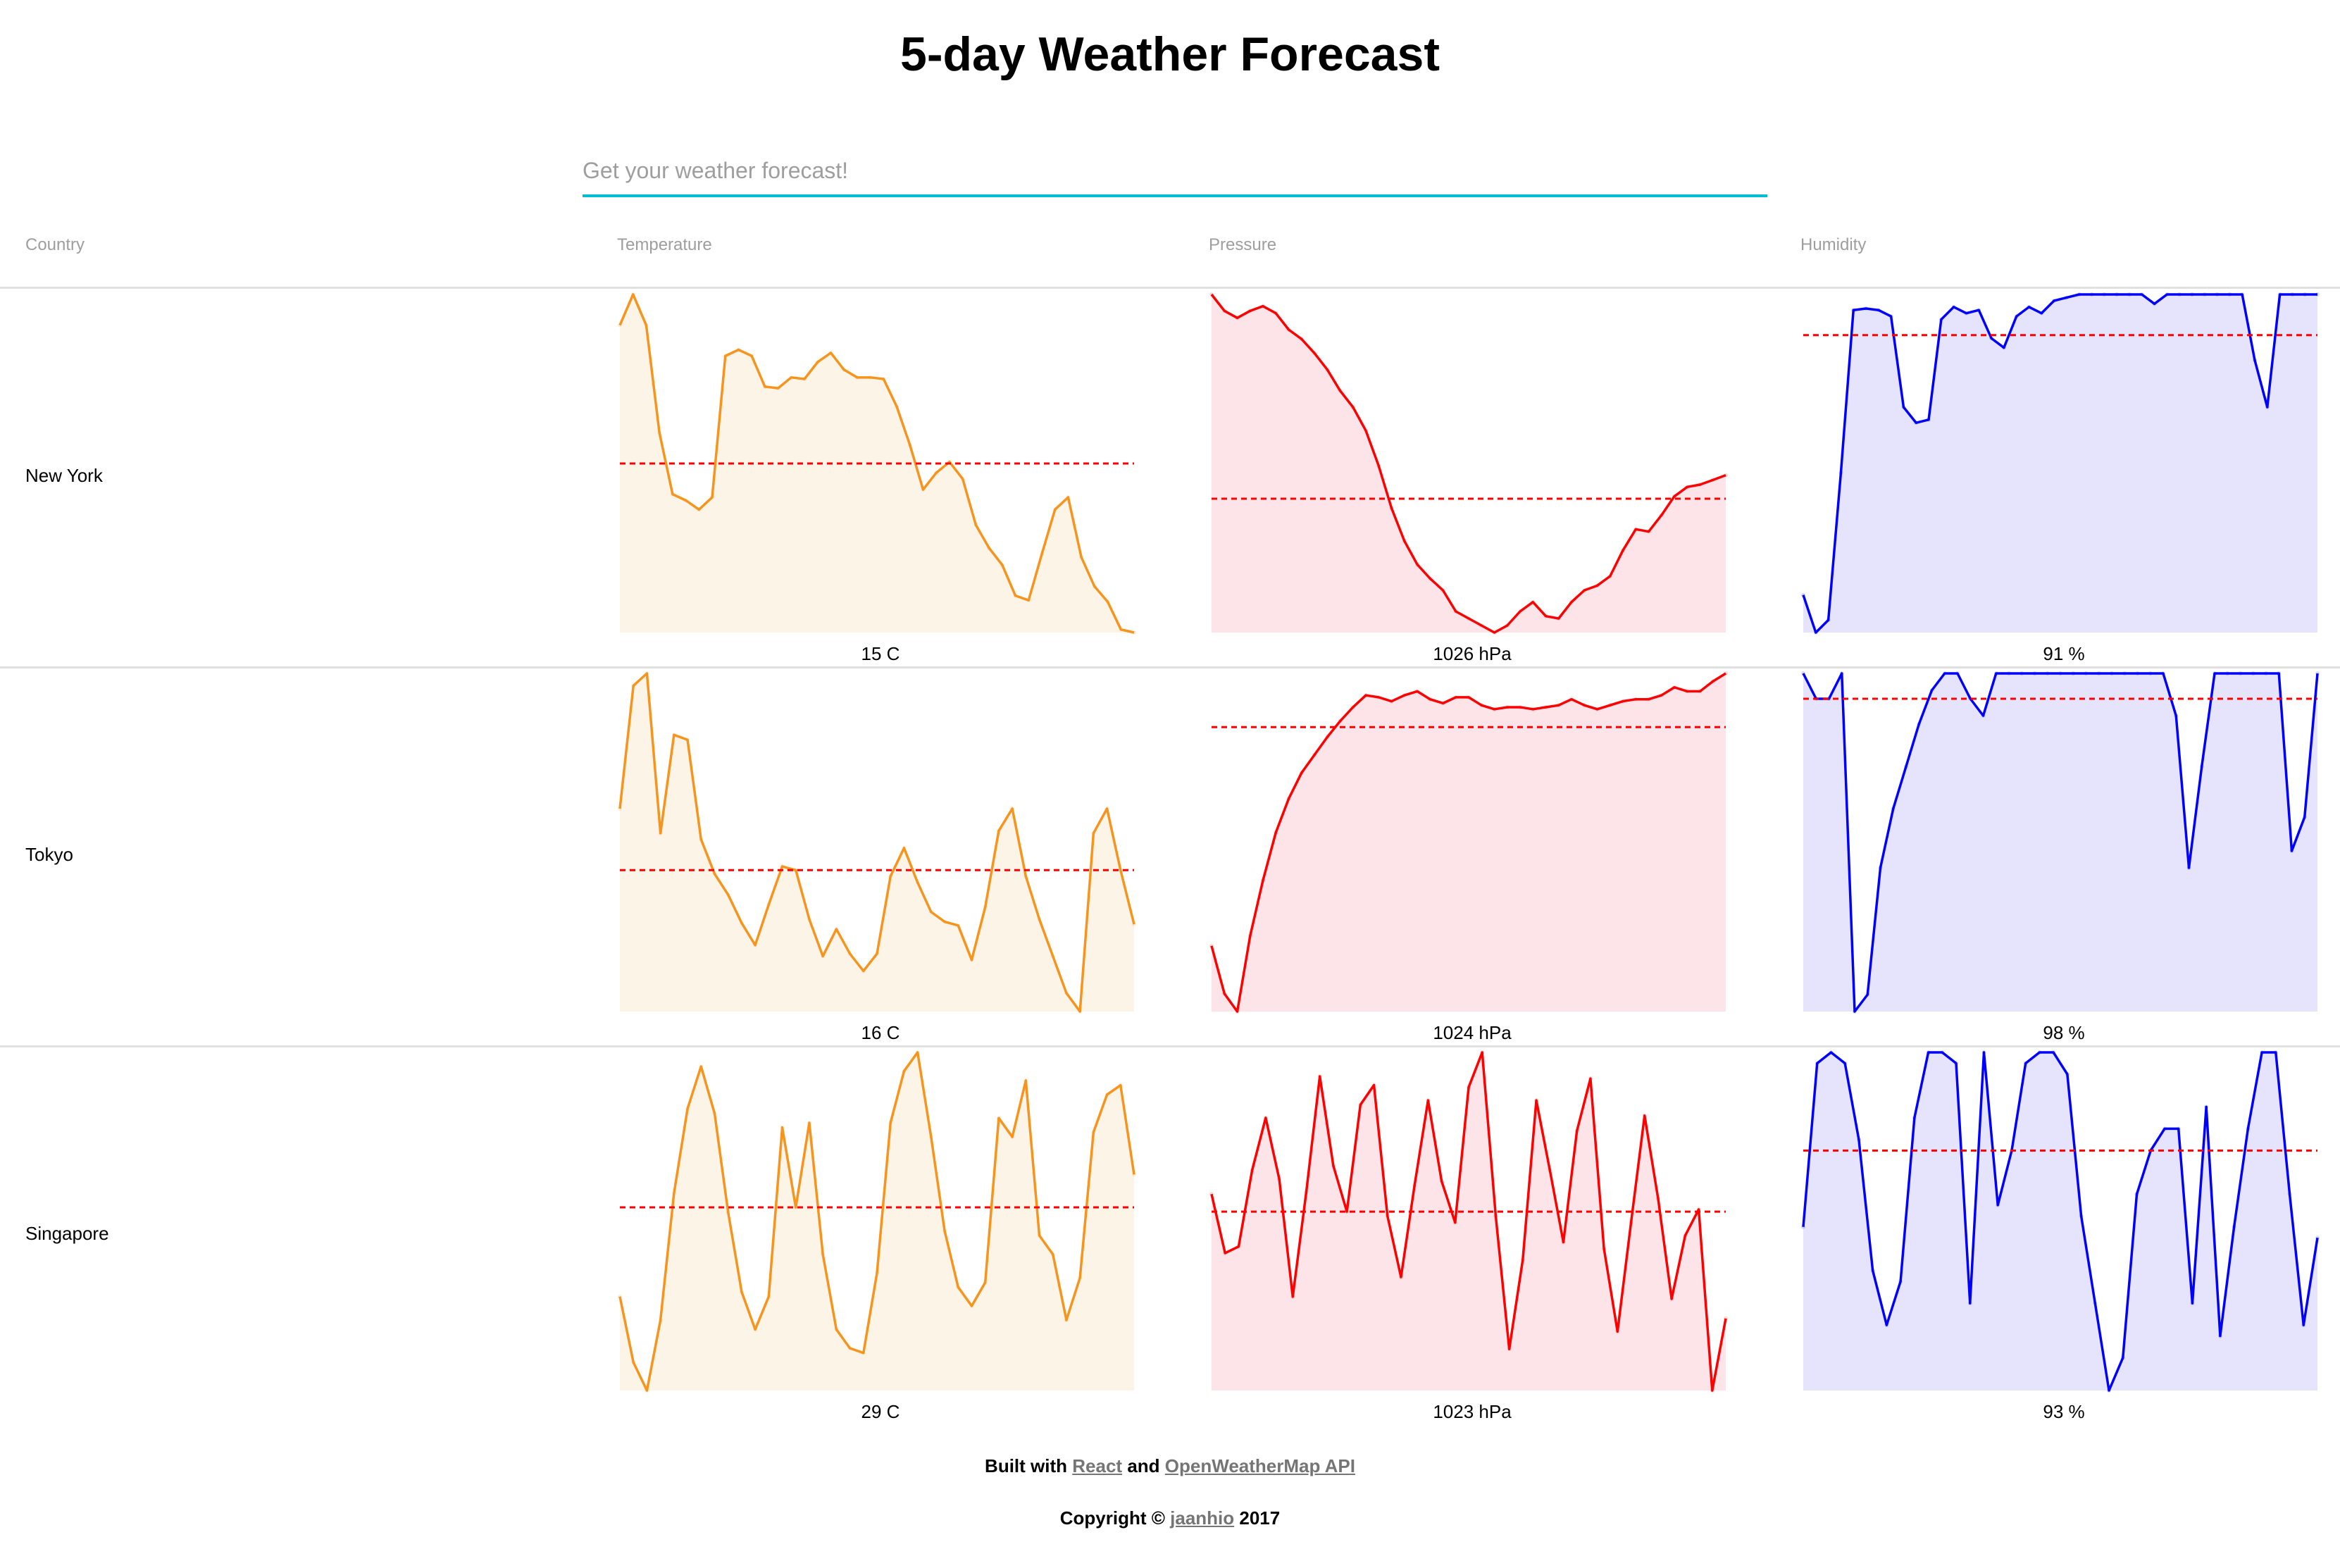 This screenshot has height=1568, width=2340. What do you see at coordinates (877, 463) in the screenshot?
I see `temperature-sparkline` at bounding box center [877, 463].